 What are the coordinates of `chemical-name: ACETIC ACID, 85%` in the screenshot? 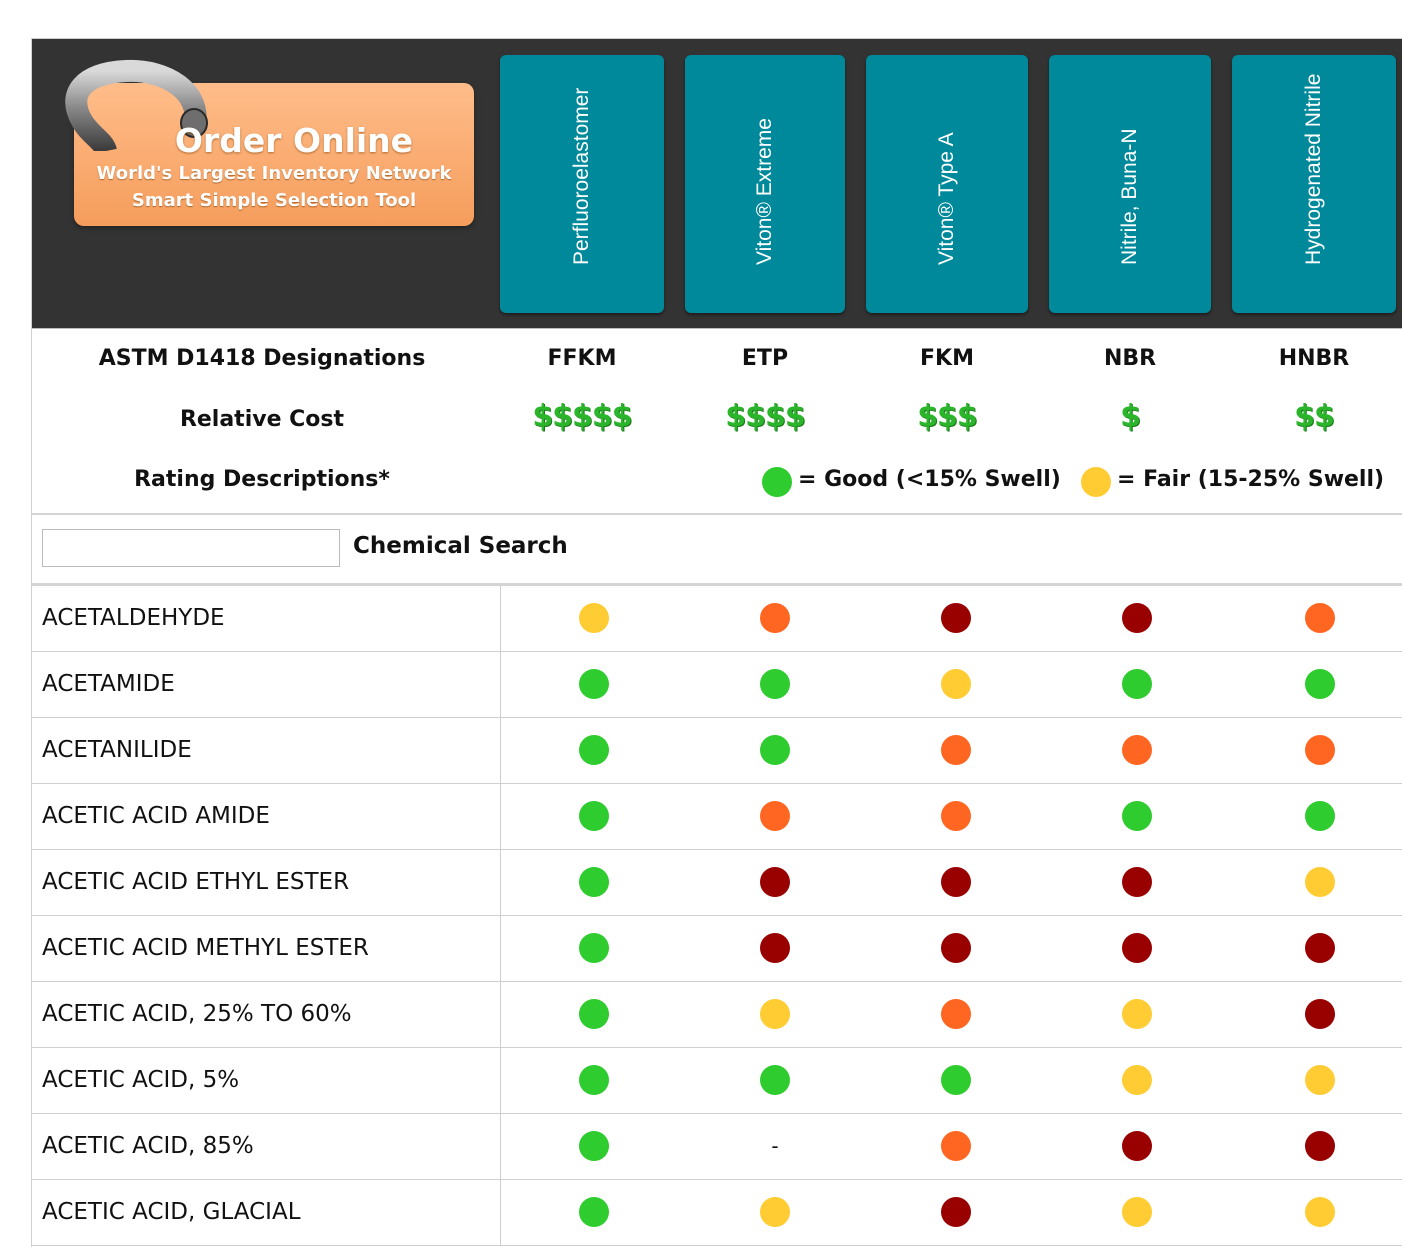 It's located at (148, 1146).